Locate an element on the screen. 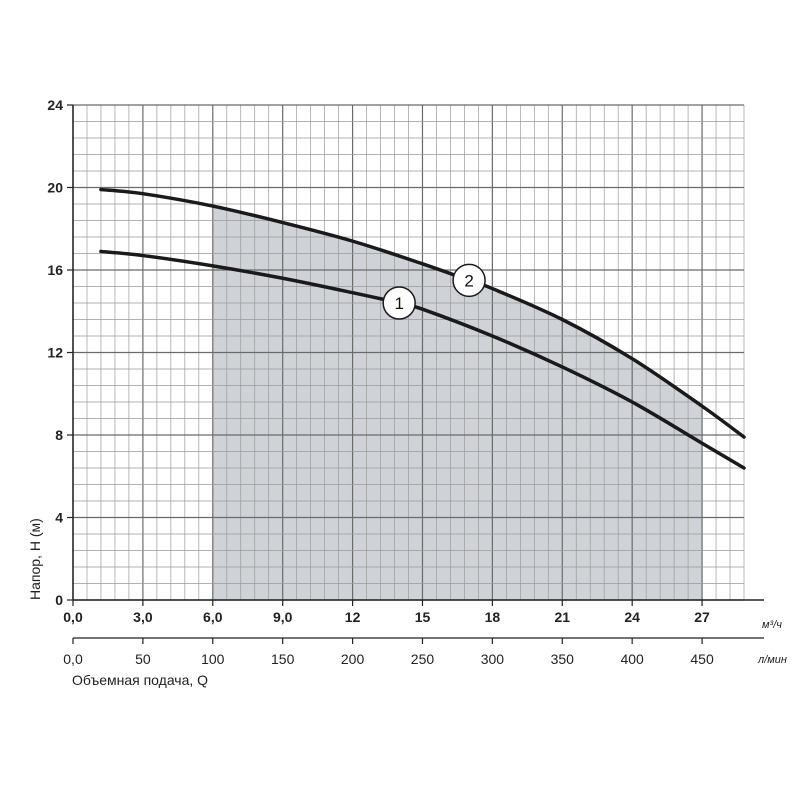 Image resolution: width=800 pixels, height=800 pixels. x-tick-label-secondary: 150 is located at coordinates (283, 659).